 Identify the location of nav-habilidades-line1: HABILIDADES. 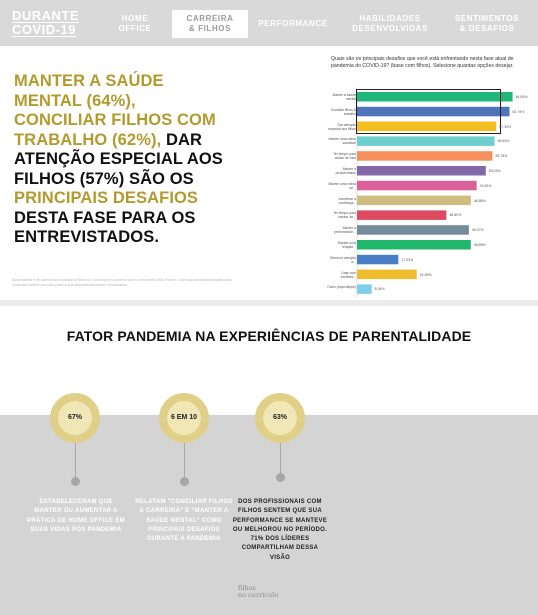
(390, 18).